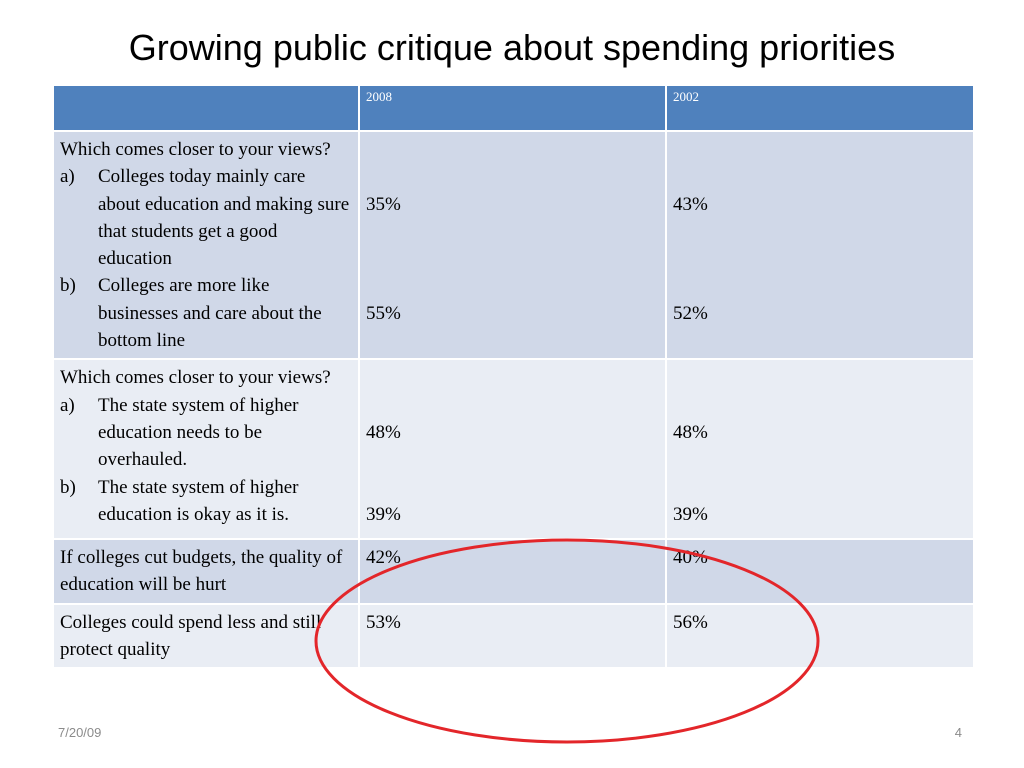 The image size is (1024, 768). I want to click on value-cell-2002: 40%, so click(820, 571).